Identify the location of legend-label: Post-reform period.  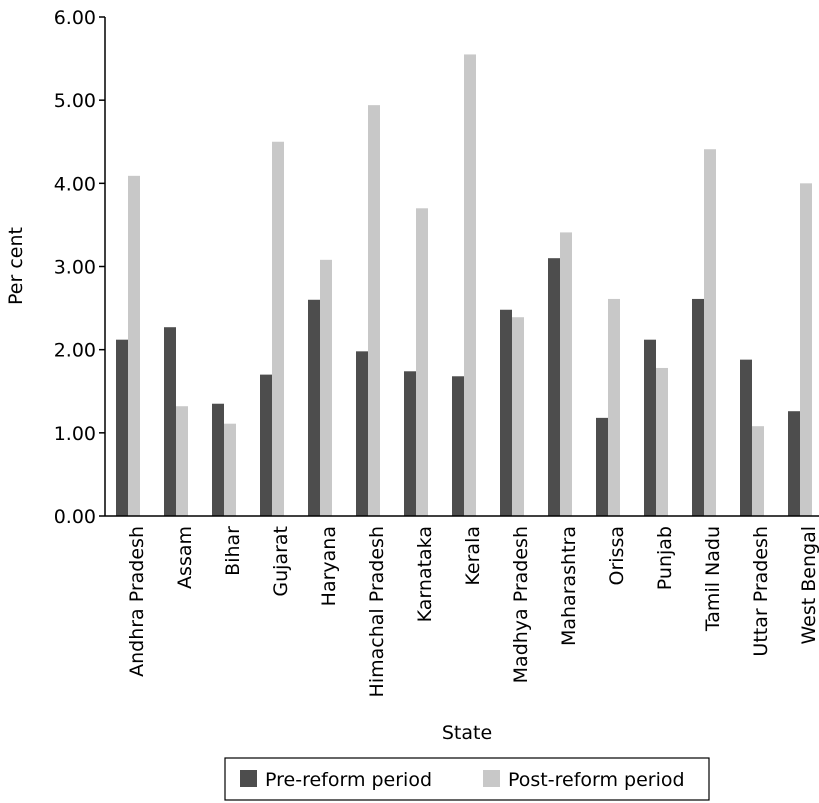
(596, 780).